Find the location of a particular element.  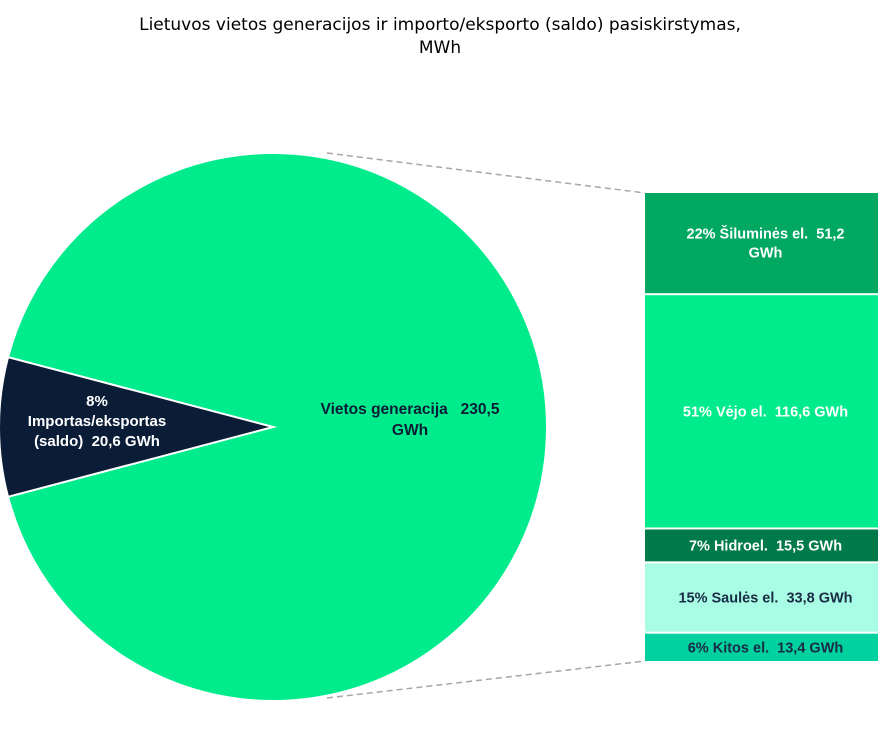

connector-bottom is located at coordinates (486, 679).